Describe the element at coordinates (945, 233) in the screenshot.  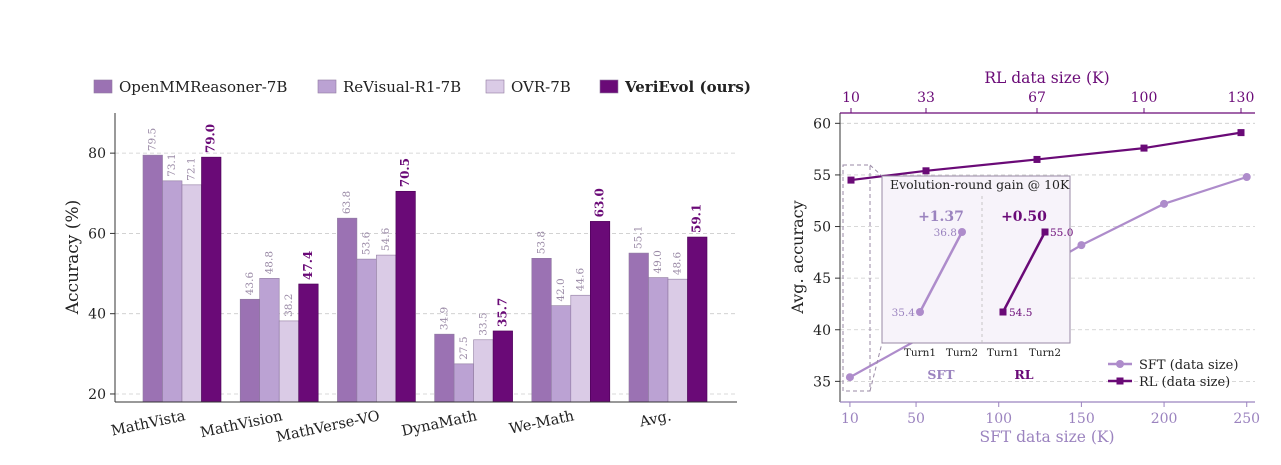
I see `inset-value-label: 36.8` at that location.